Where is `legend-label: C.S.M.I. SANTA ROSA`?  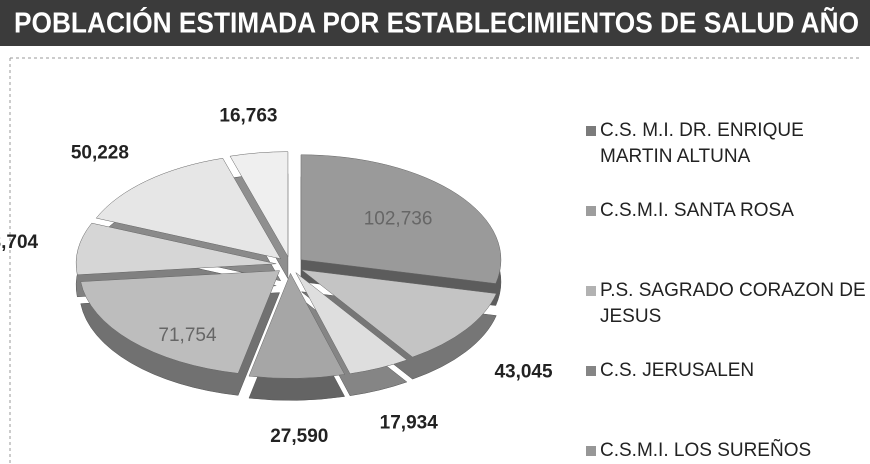
legend-label: C.S.M.I. SANTA ROSA is located at coordinates (697, 210).